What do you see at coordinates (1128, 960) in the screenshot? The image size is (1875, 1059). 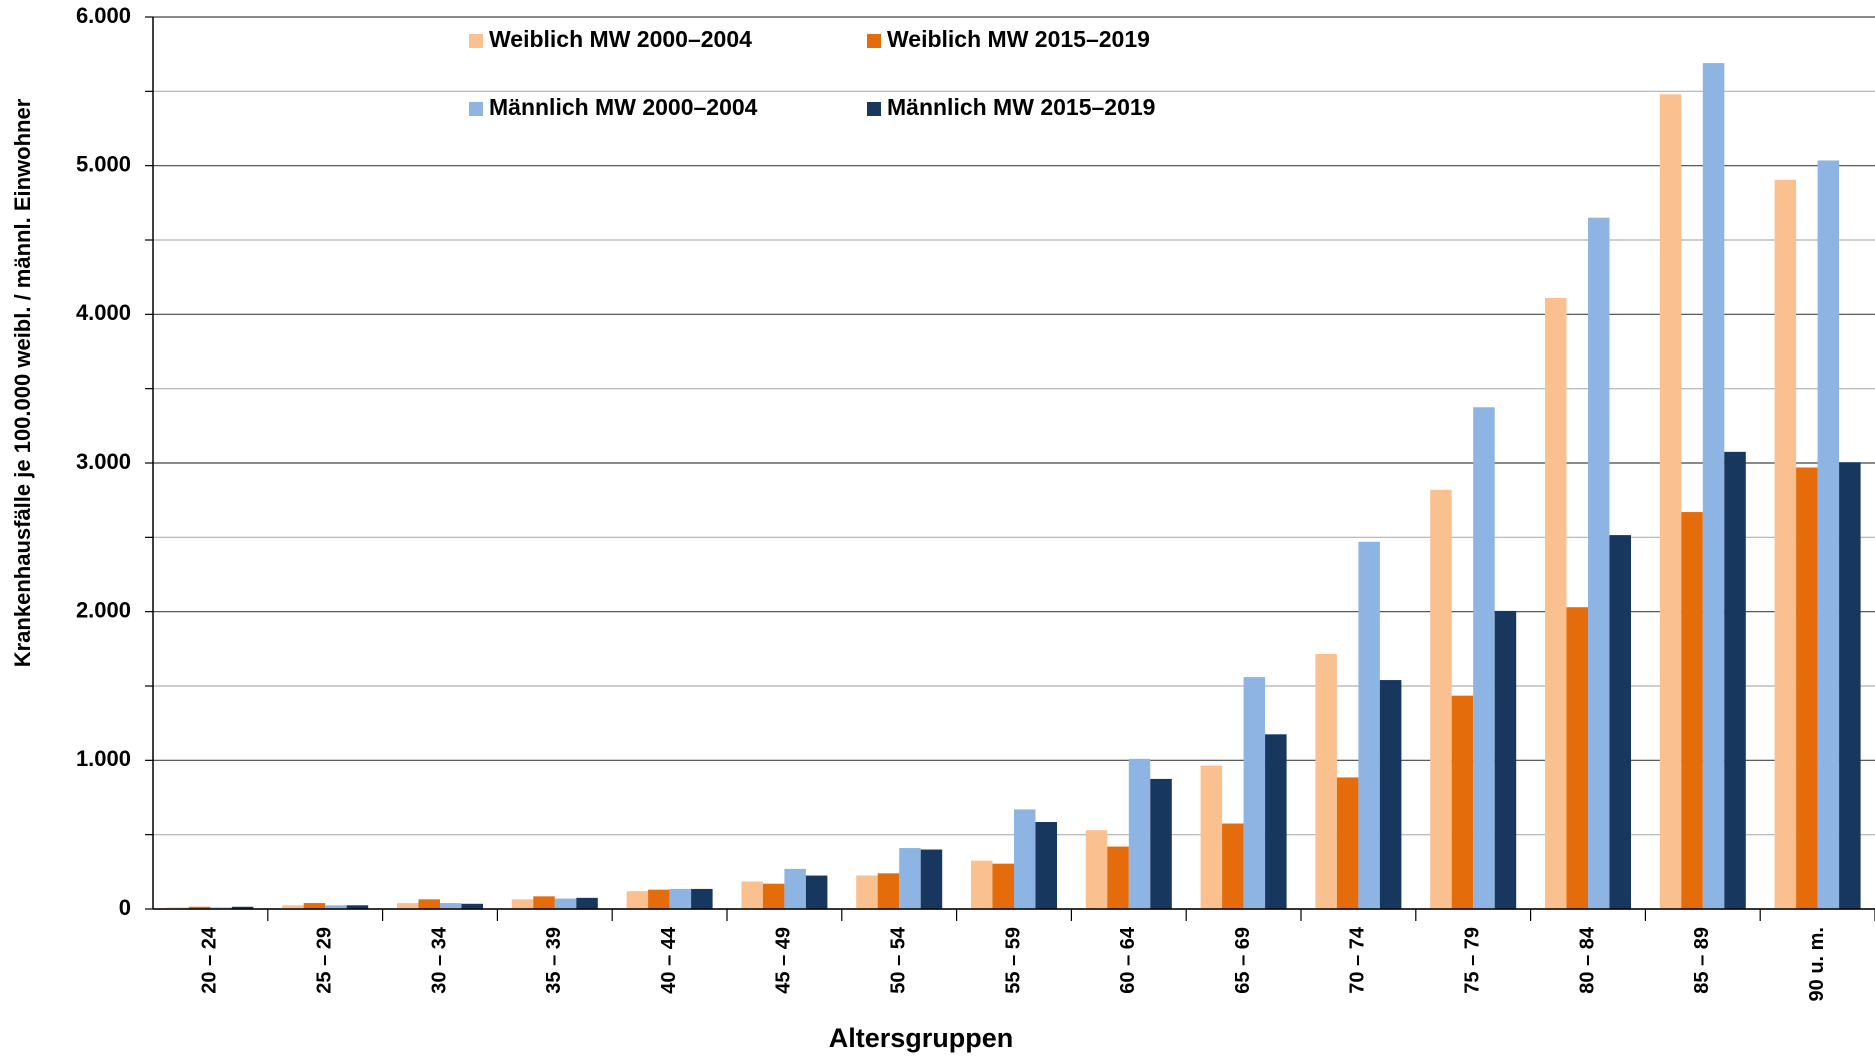 I see `x-tick-label: 60 – 64` at bounding box center [1128, 960].